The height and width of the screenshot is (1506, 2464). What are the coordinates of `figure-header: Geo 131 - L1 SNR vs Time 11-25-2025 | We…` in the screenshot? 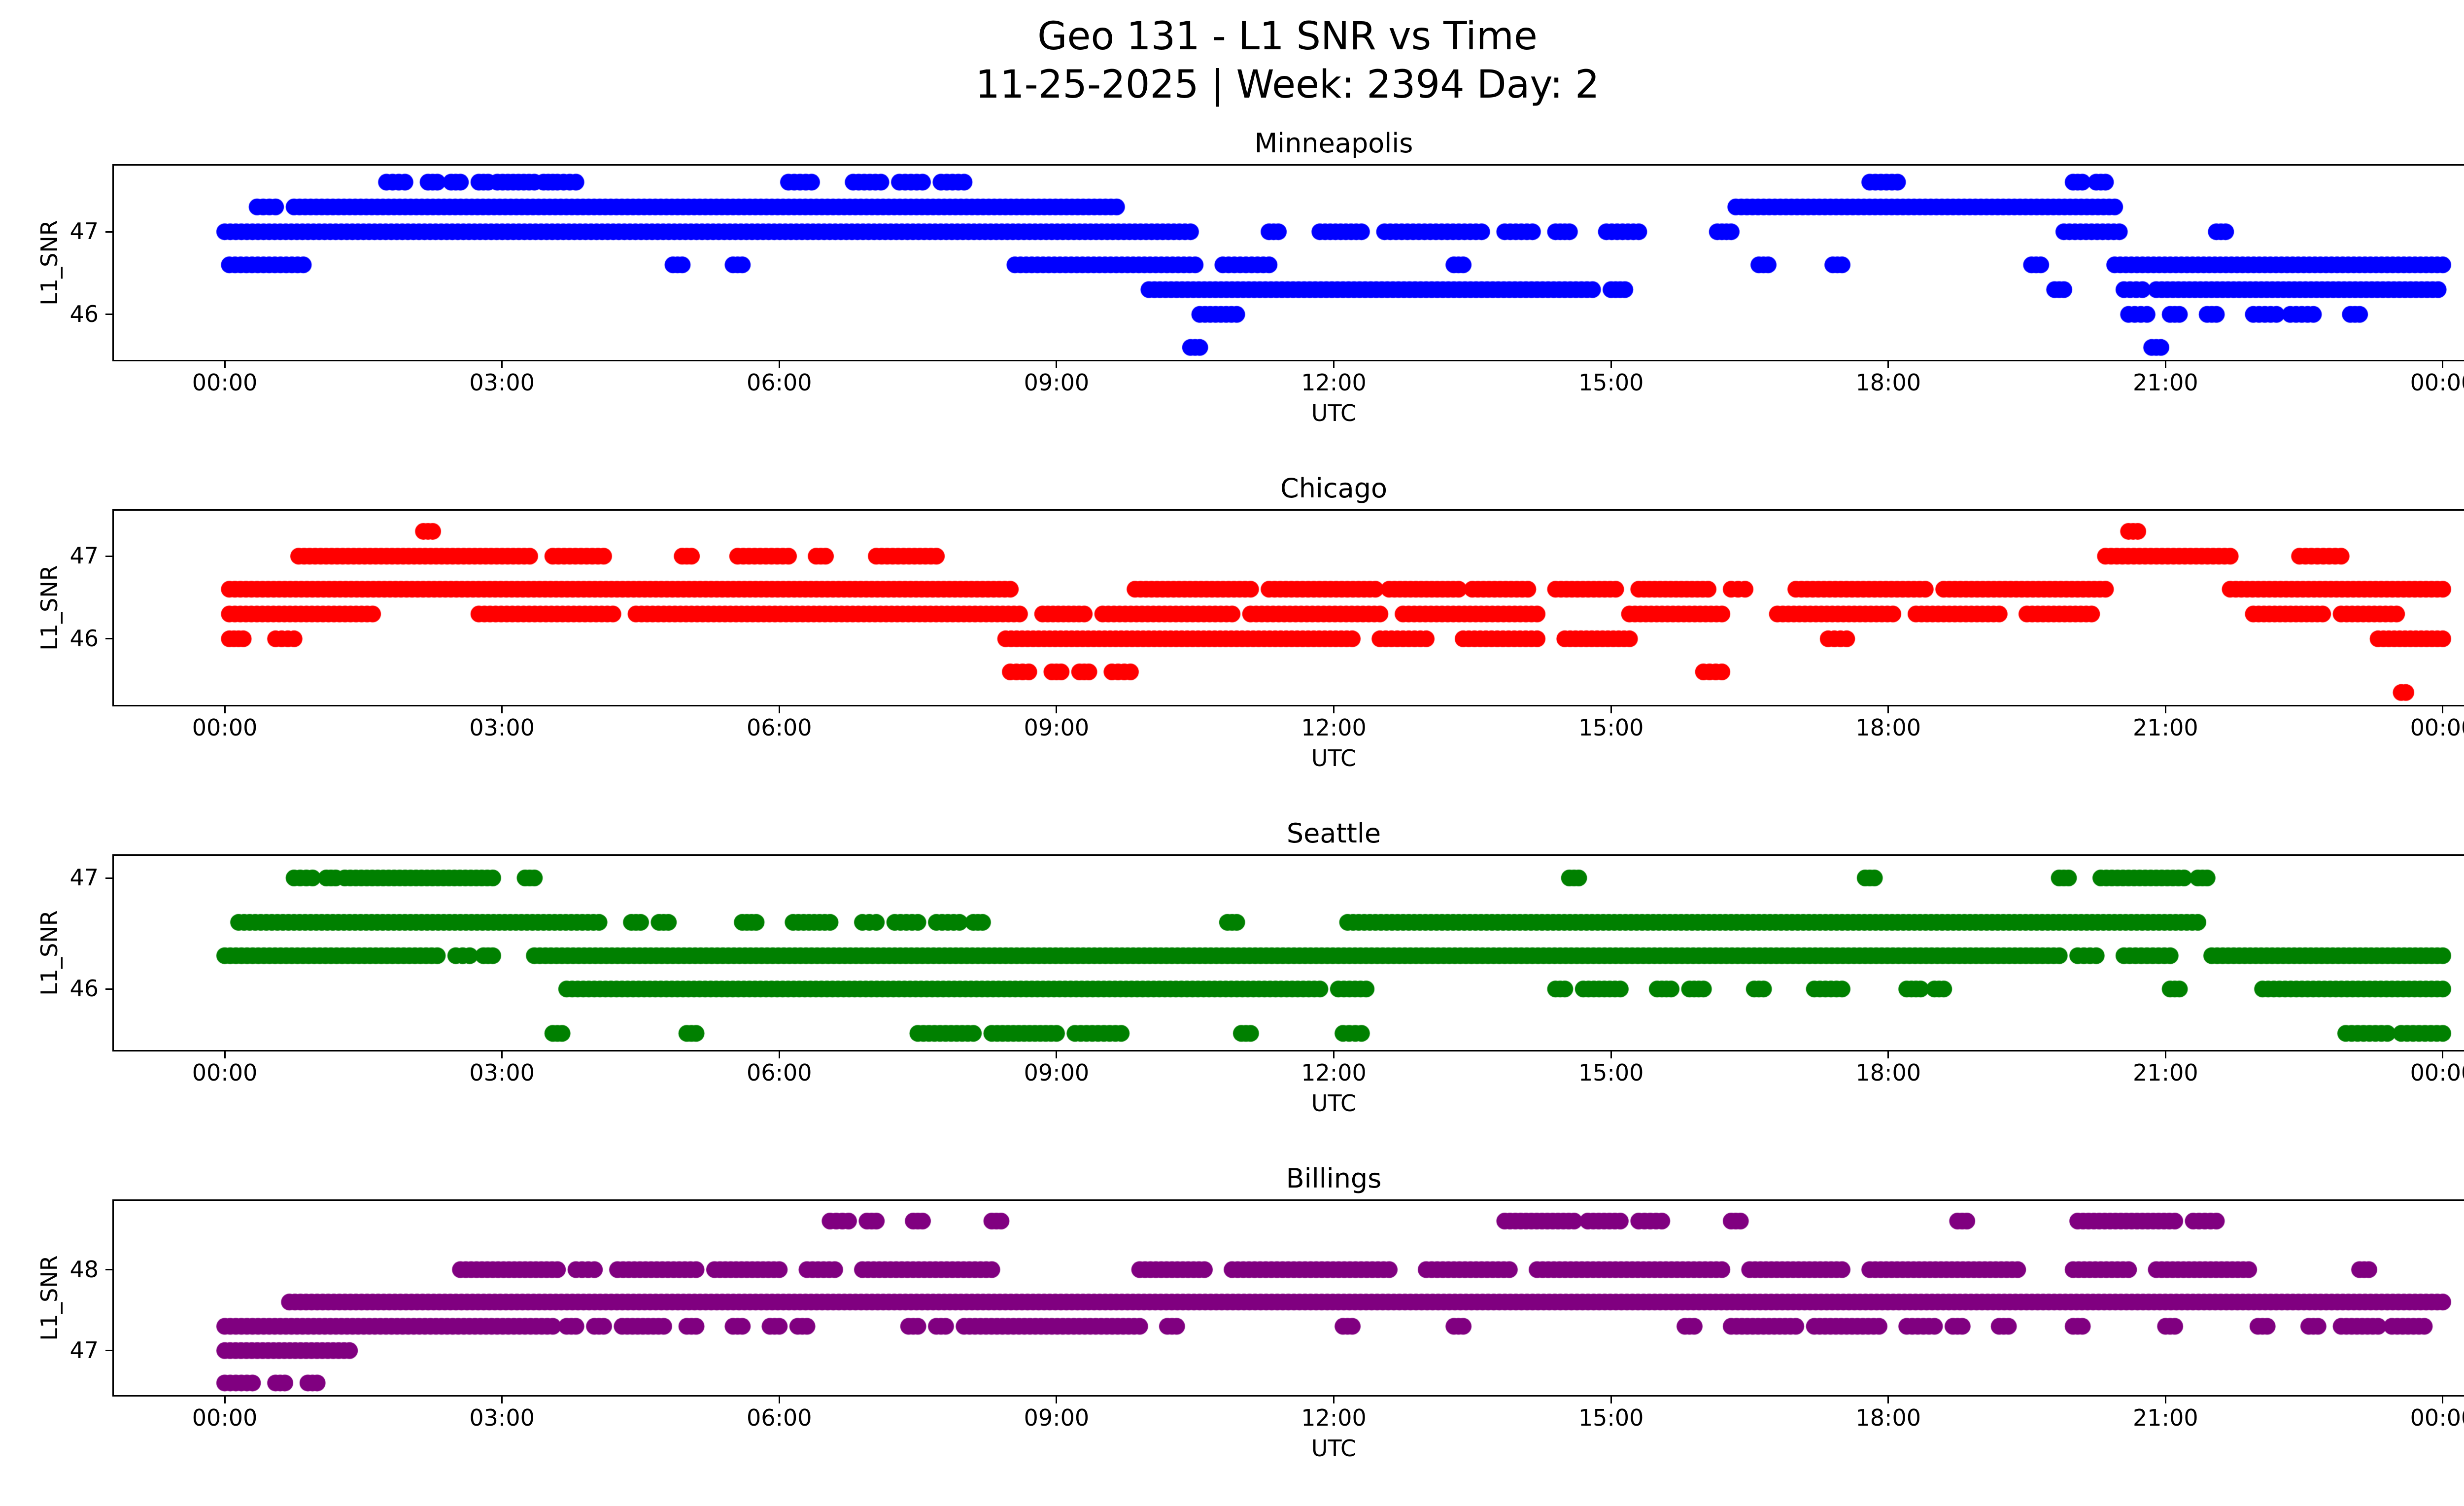 It's located at (1232, 54).